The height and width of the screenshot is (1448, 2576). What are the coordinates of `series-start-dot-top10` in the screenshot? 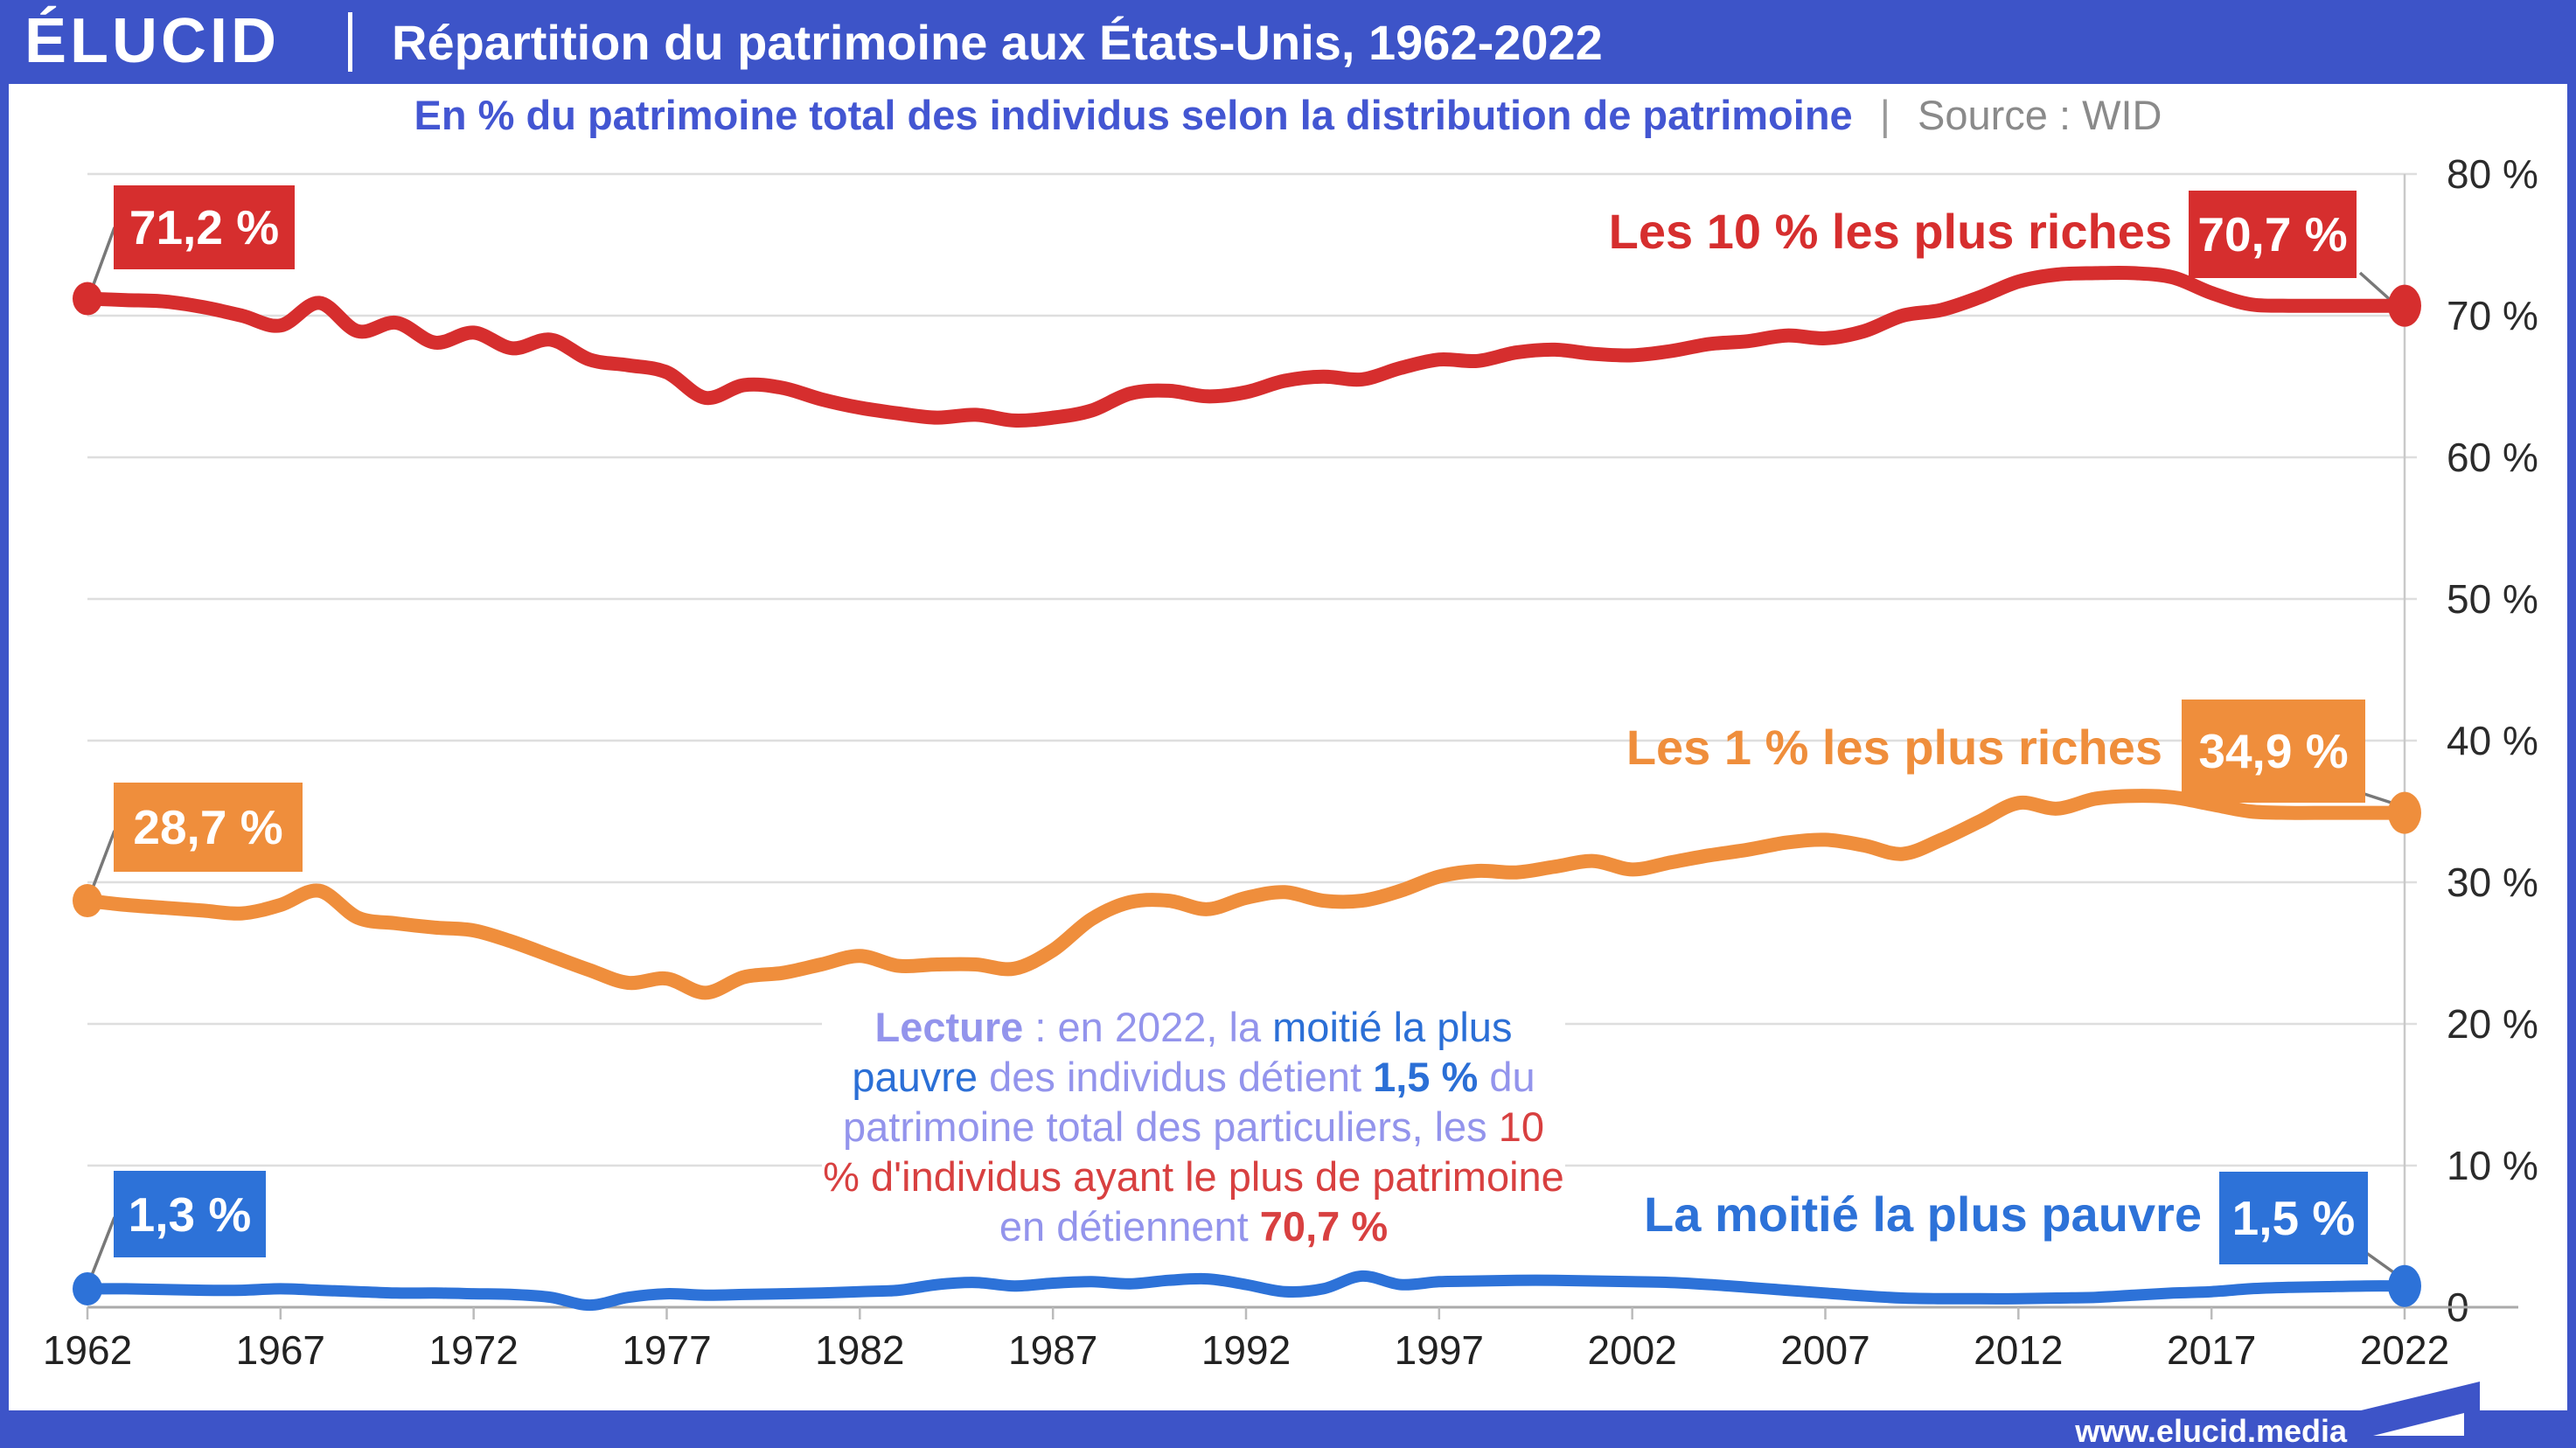 It's located at (87, 299).